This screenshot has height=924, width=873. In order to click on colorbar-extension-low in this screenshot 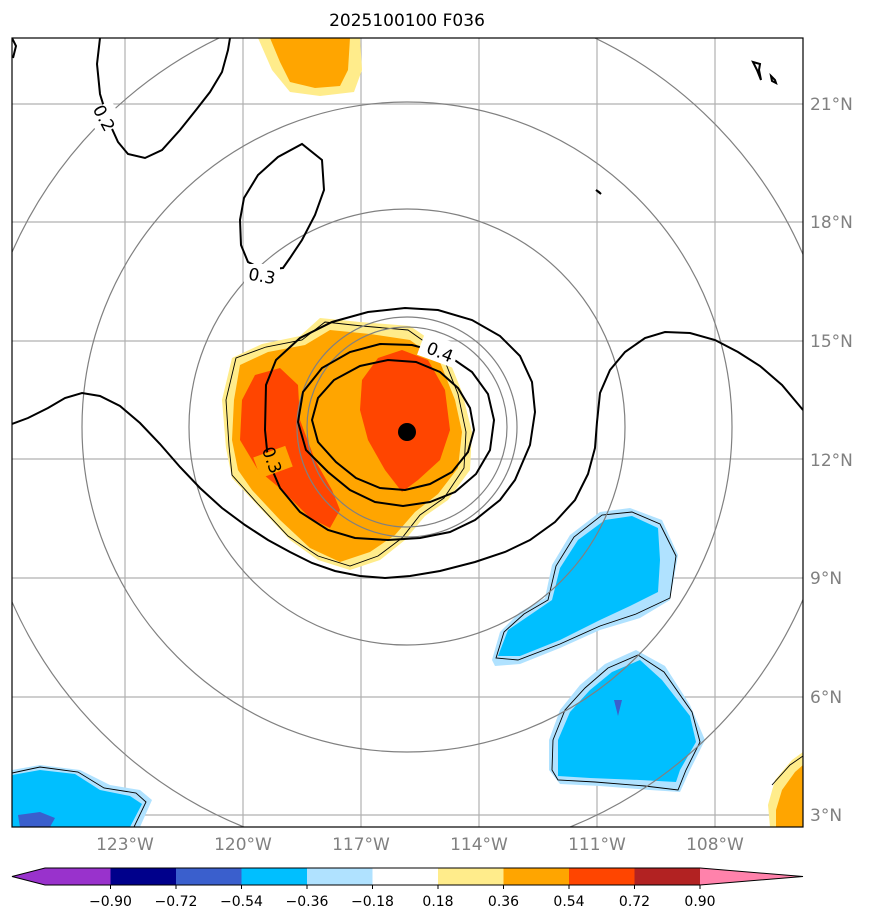, I will do `click(28, 876)`.